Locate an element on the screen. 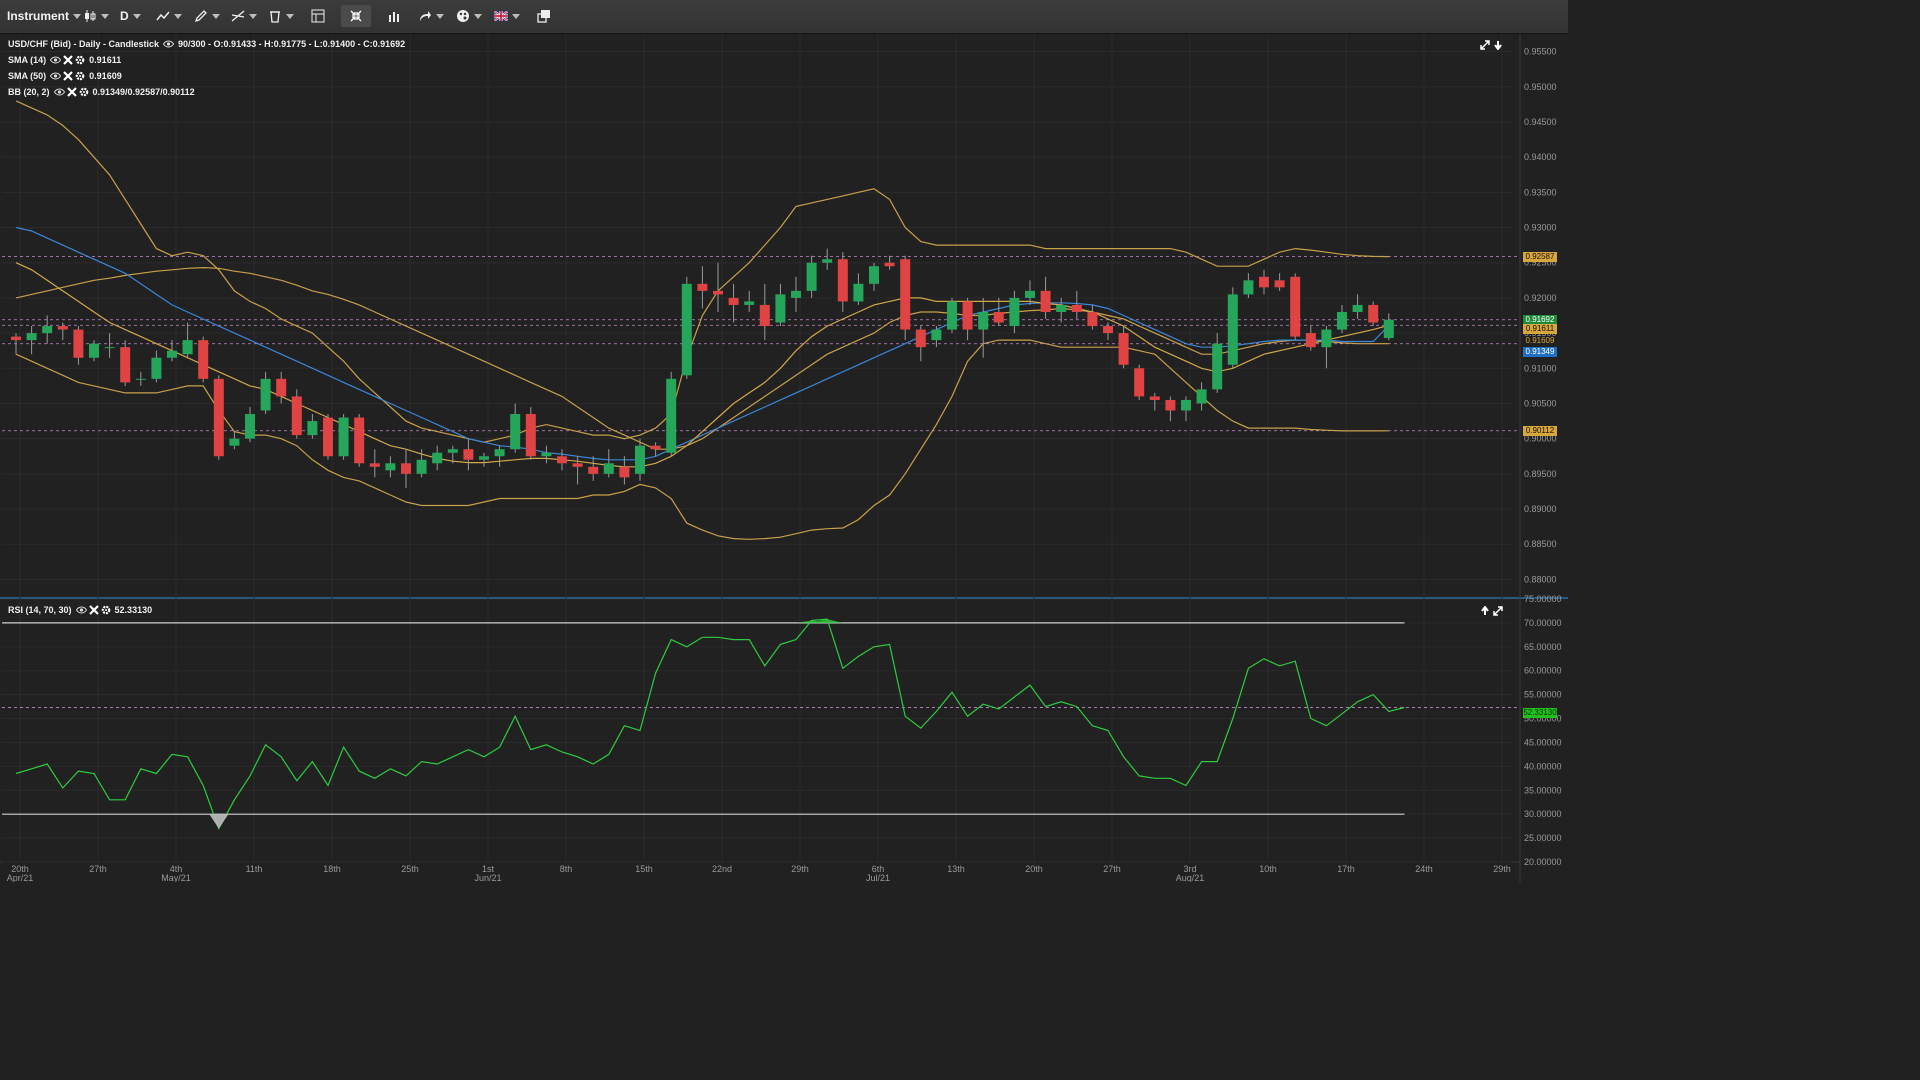 The height and width of the screenshot is (1080, 1920). layout-button is located at coordinates (318, 16).